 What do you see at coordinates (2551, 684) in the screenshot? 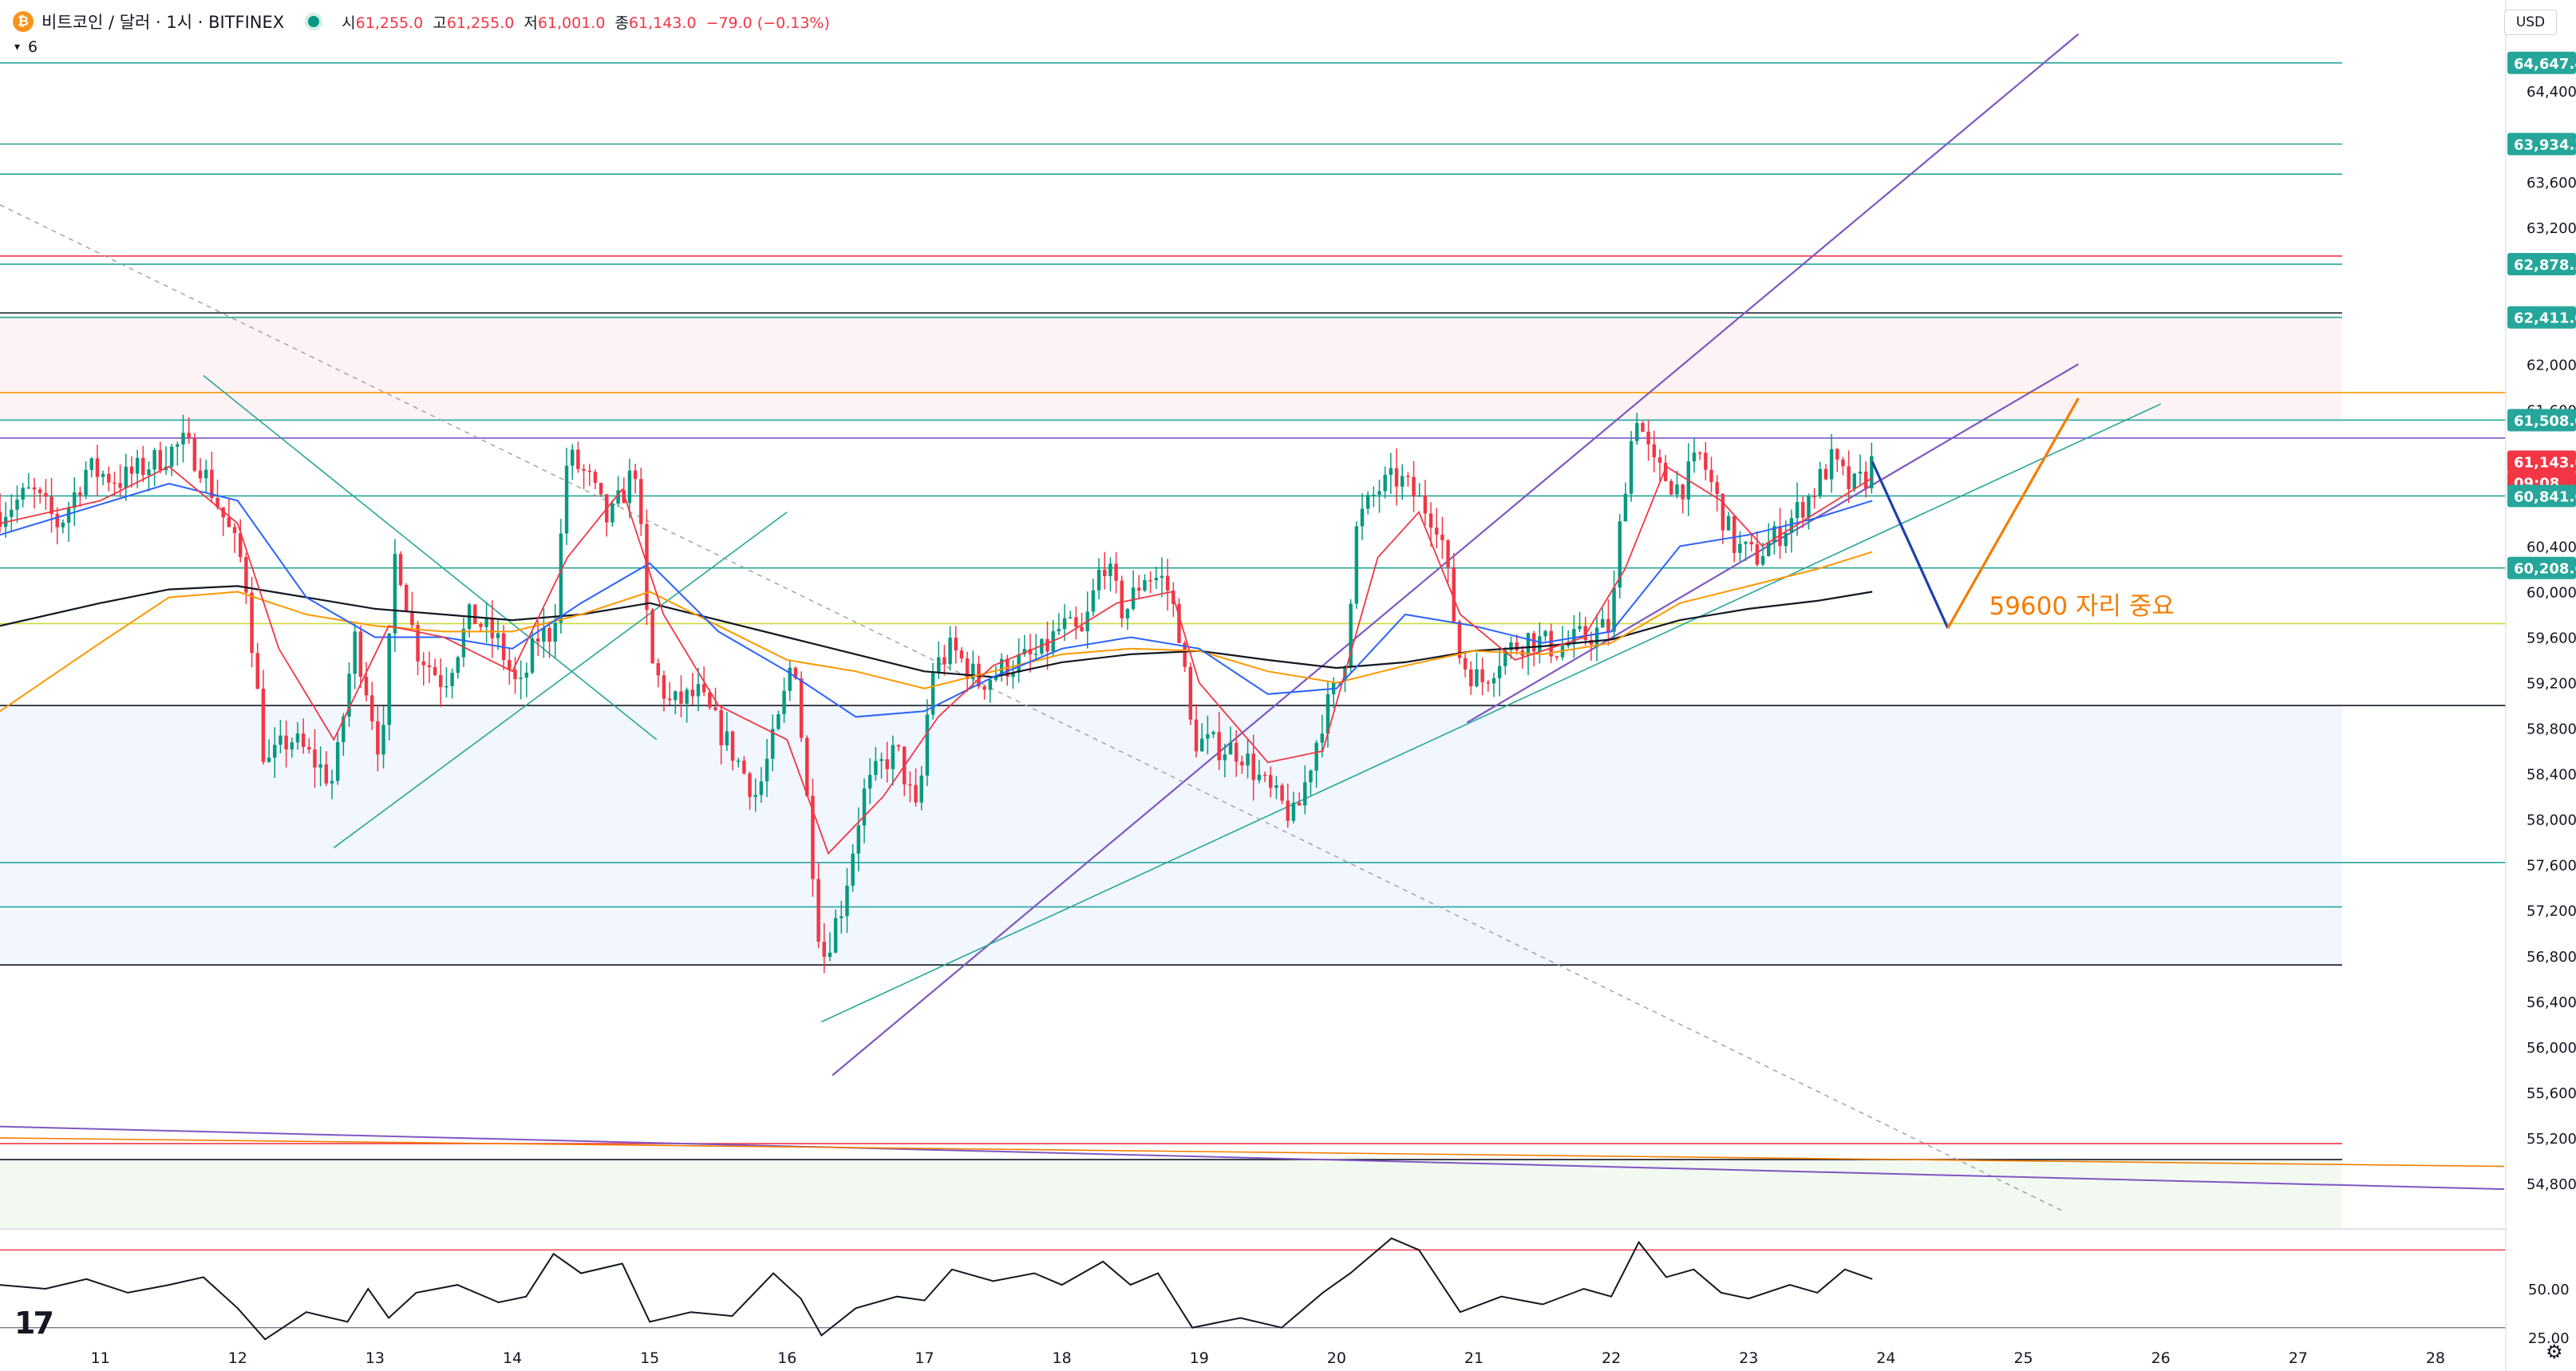
I see `y-tick-label: 59,200.0` at bounding box center [2551, 684].